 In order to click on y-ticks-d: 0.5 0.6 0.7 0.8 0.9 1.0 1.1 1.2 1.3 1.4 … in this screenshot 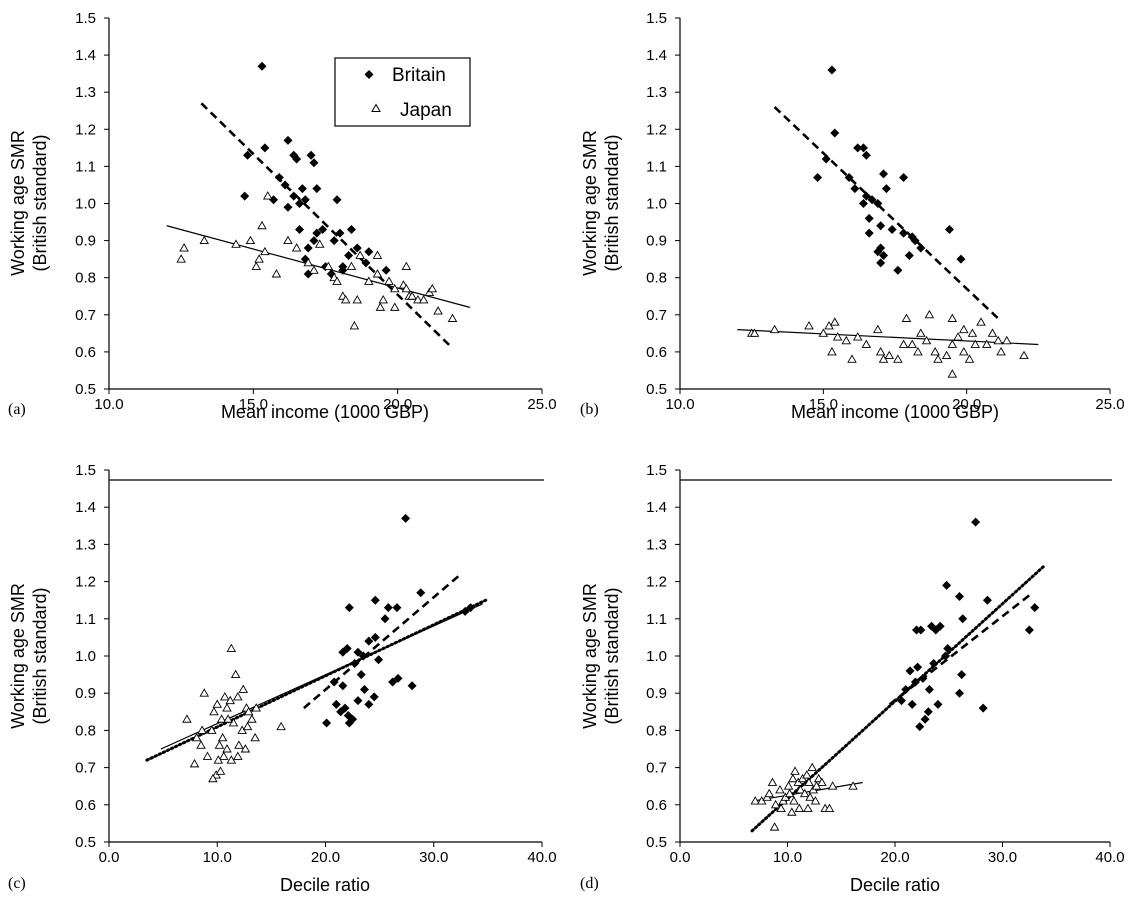, I will do `click(656, 656)`.